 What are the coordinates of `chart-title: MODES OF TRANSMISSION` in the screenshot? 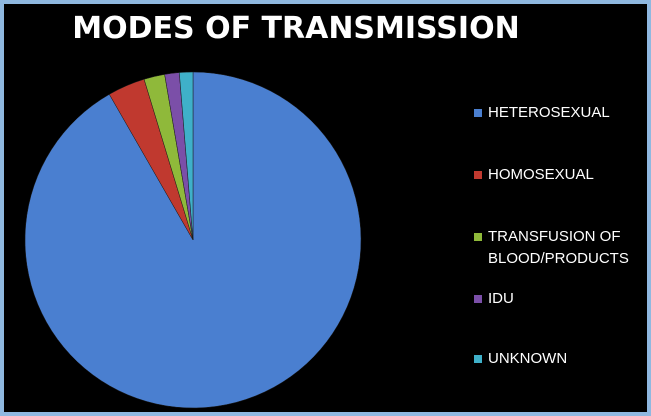 It's located at (295, 28).